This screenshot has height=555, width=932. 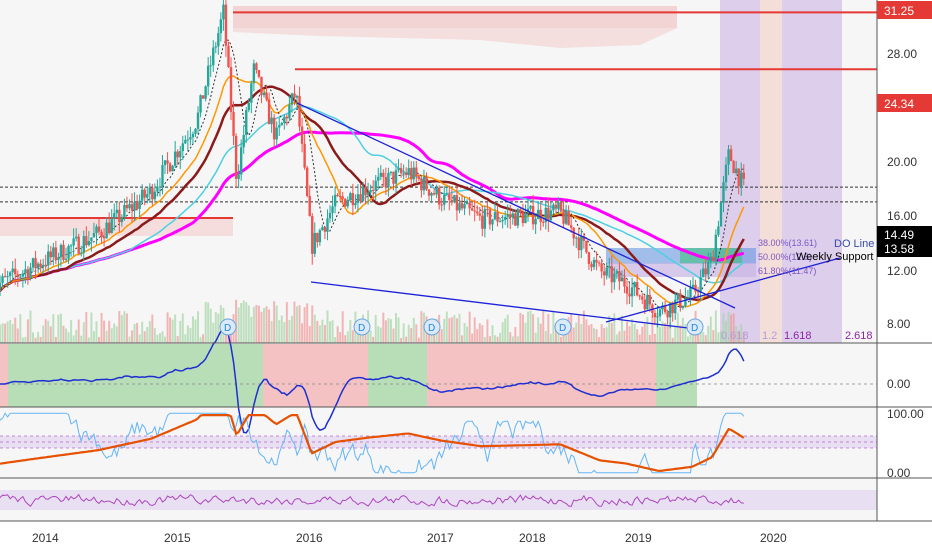 What do you see at coordinates (499, 305) in the screenshot?
I see `trendline-lower` at bounding box center [499, 305].